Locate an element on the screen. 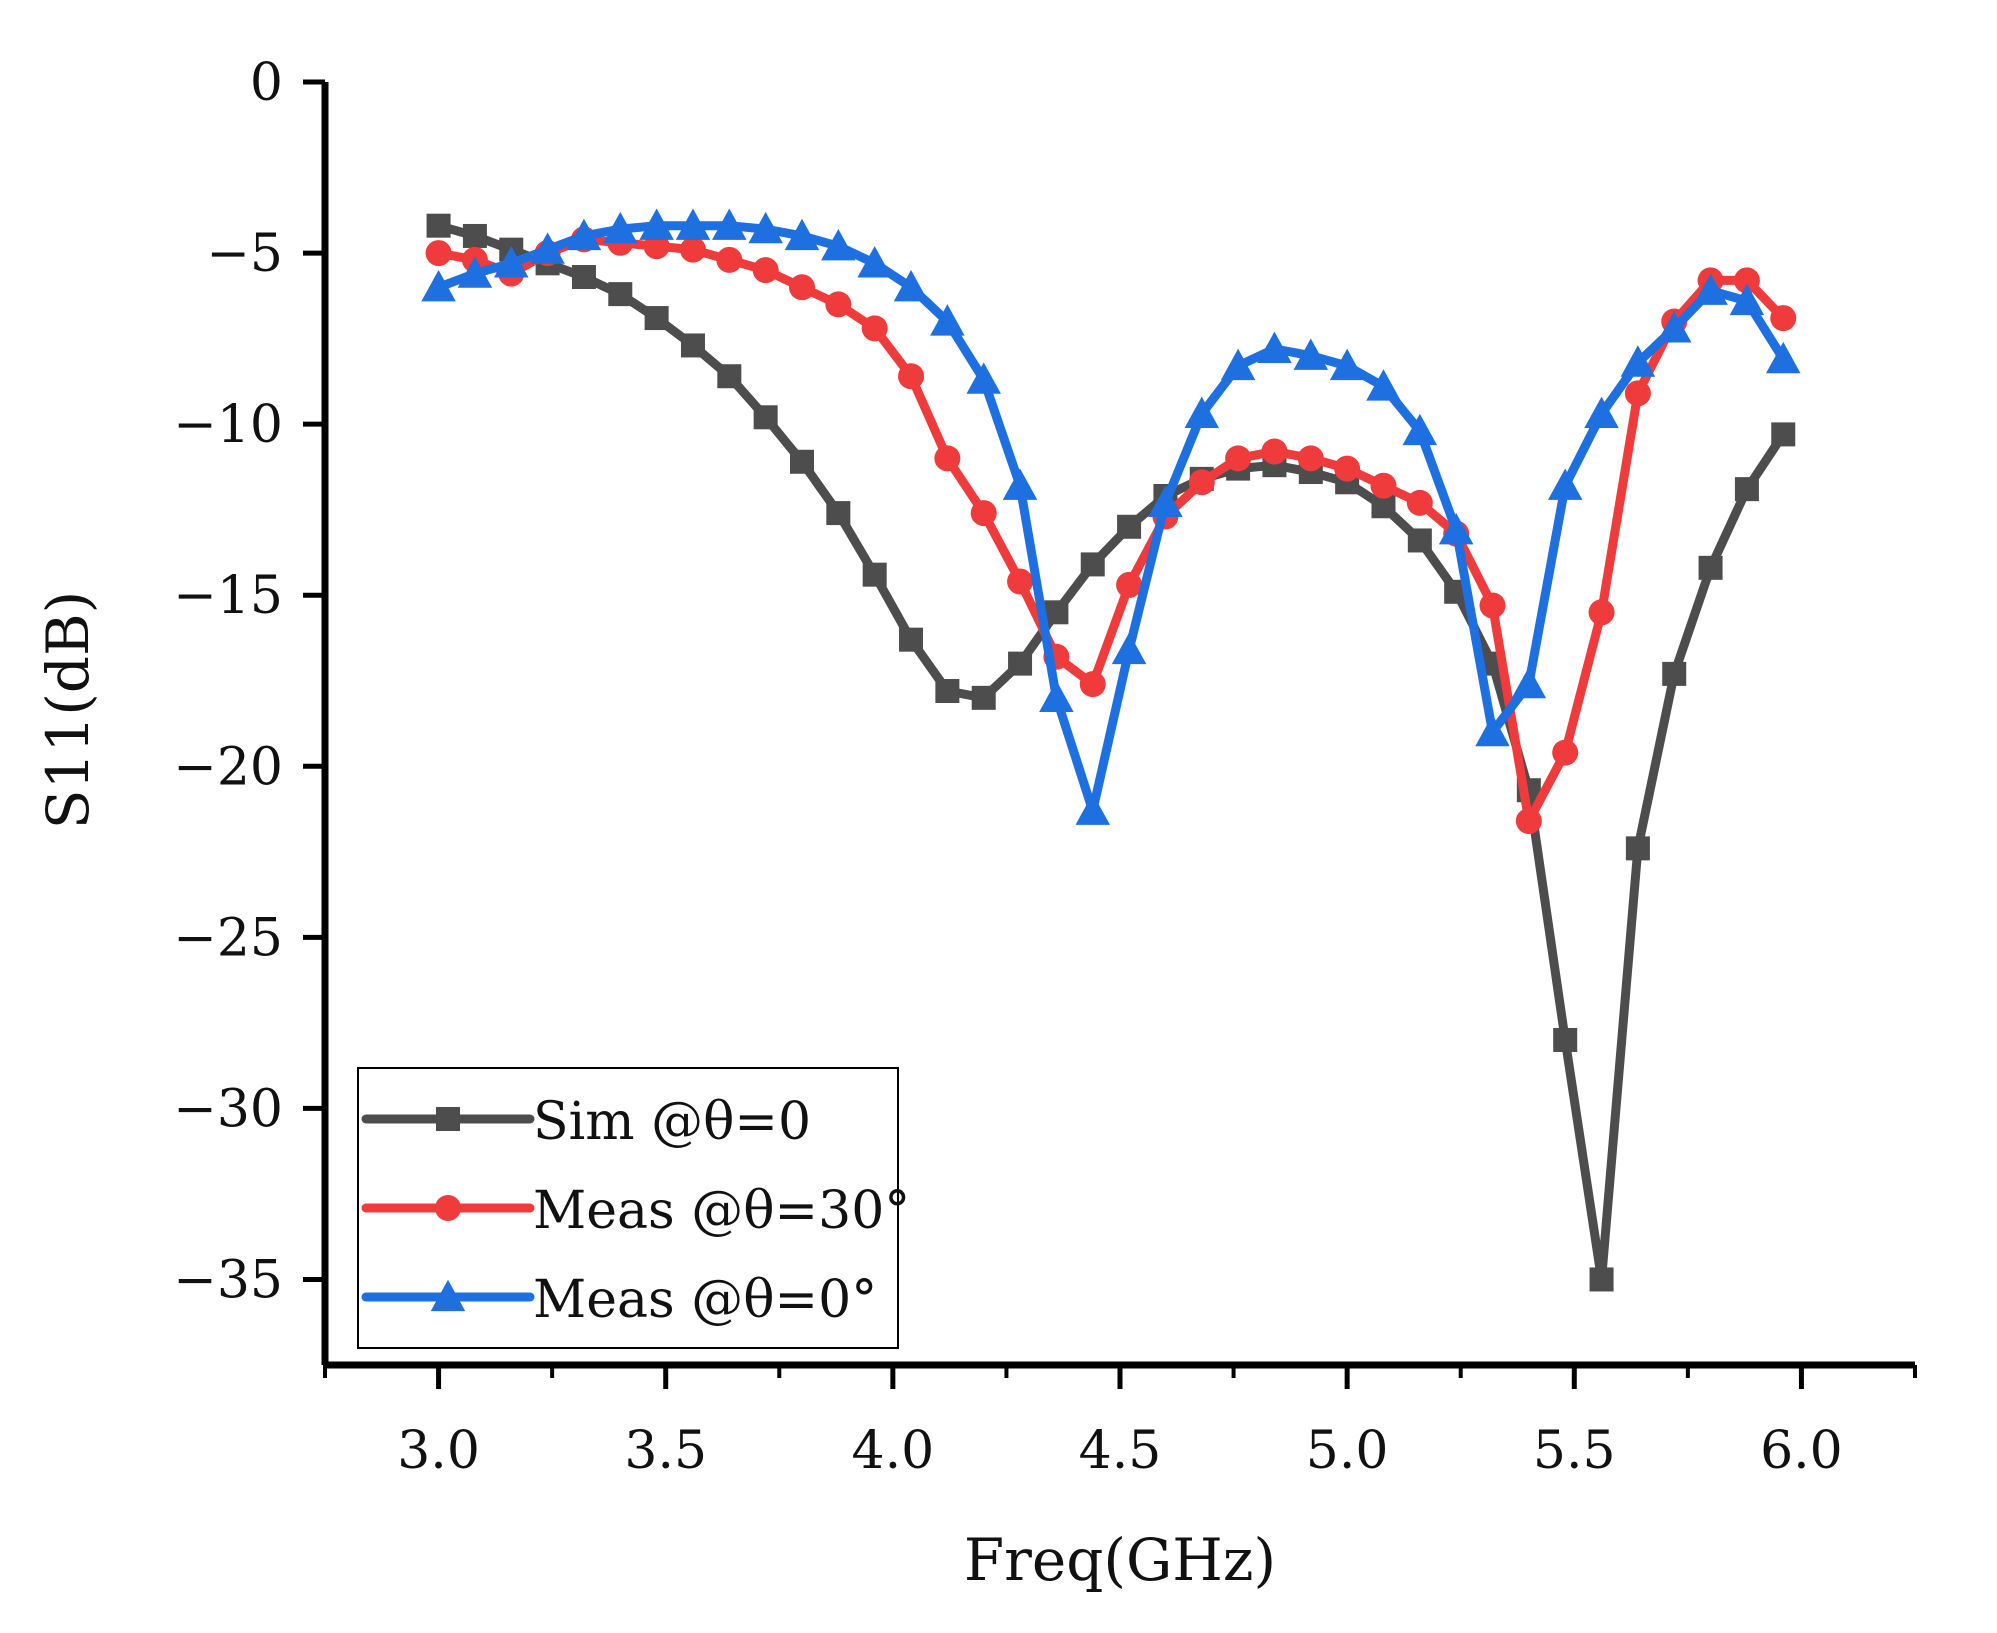  y-tick-label: −20 is located at coordinates (228, 767).